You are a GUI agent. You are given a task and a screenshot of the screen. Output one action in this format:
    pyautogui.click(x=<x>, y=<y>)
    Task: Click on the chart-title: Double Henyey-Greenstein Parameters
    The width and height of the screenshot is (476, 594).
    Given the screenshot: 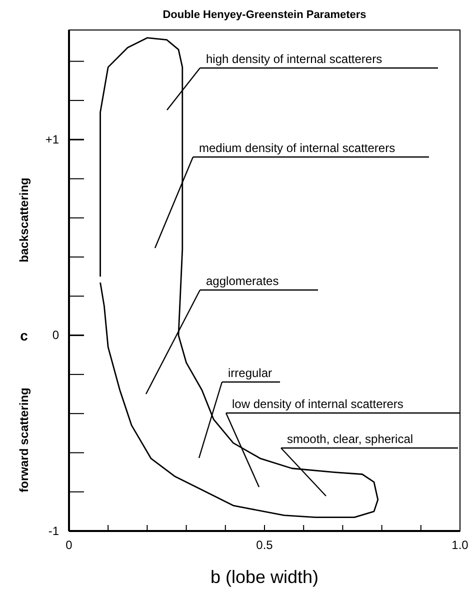 What is the action you would take?
    pyautogui.click(x=264, y=15)
    